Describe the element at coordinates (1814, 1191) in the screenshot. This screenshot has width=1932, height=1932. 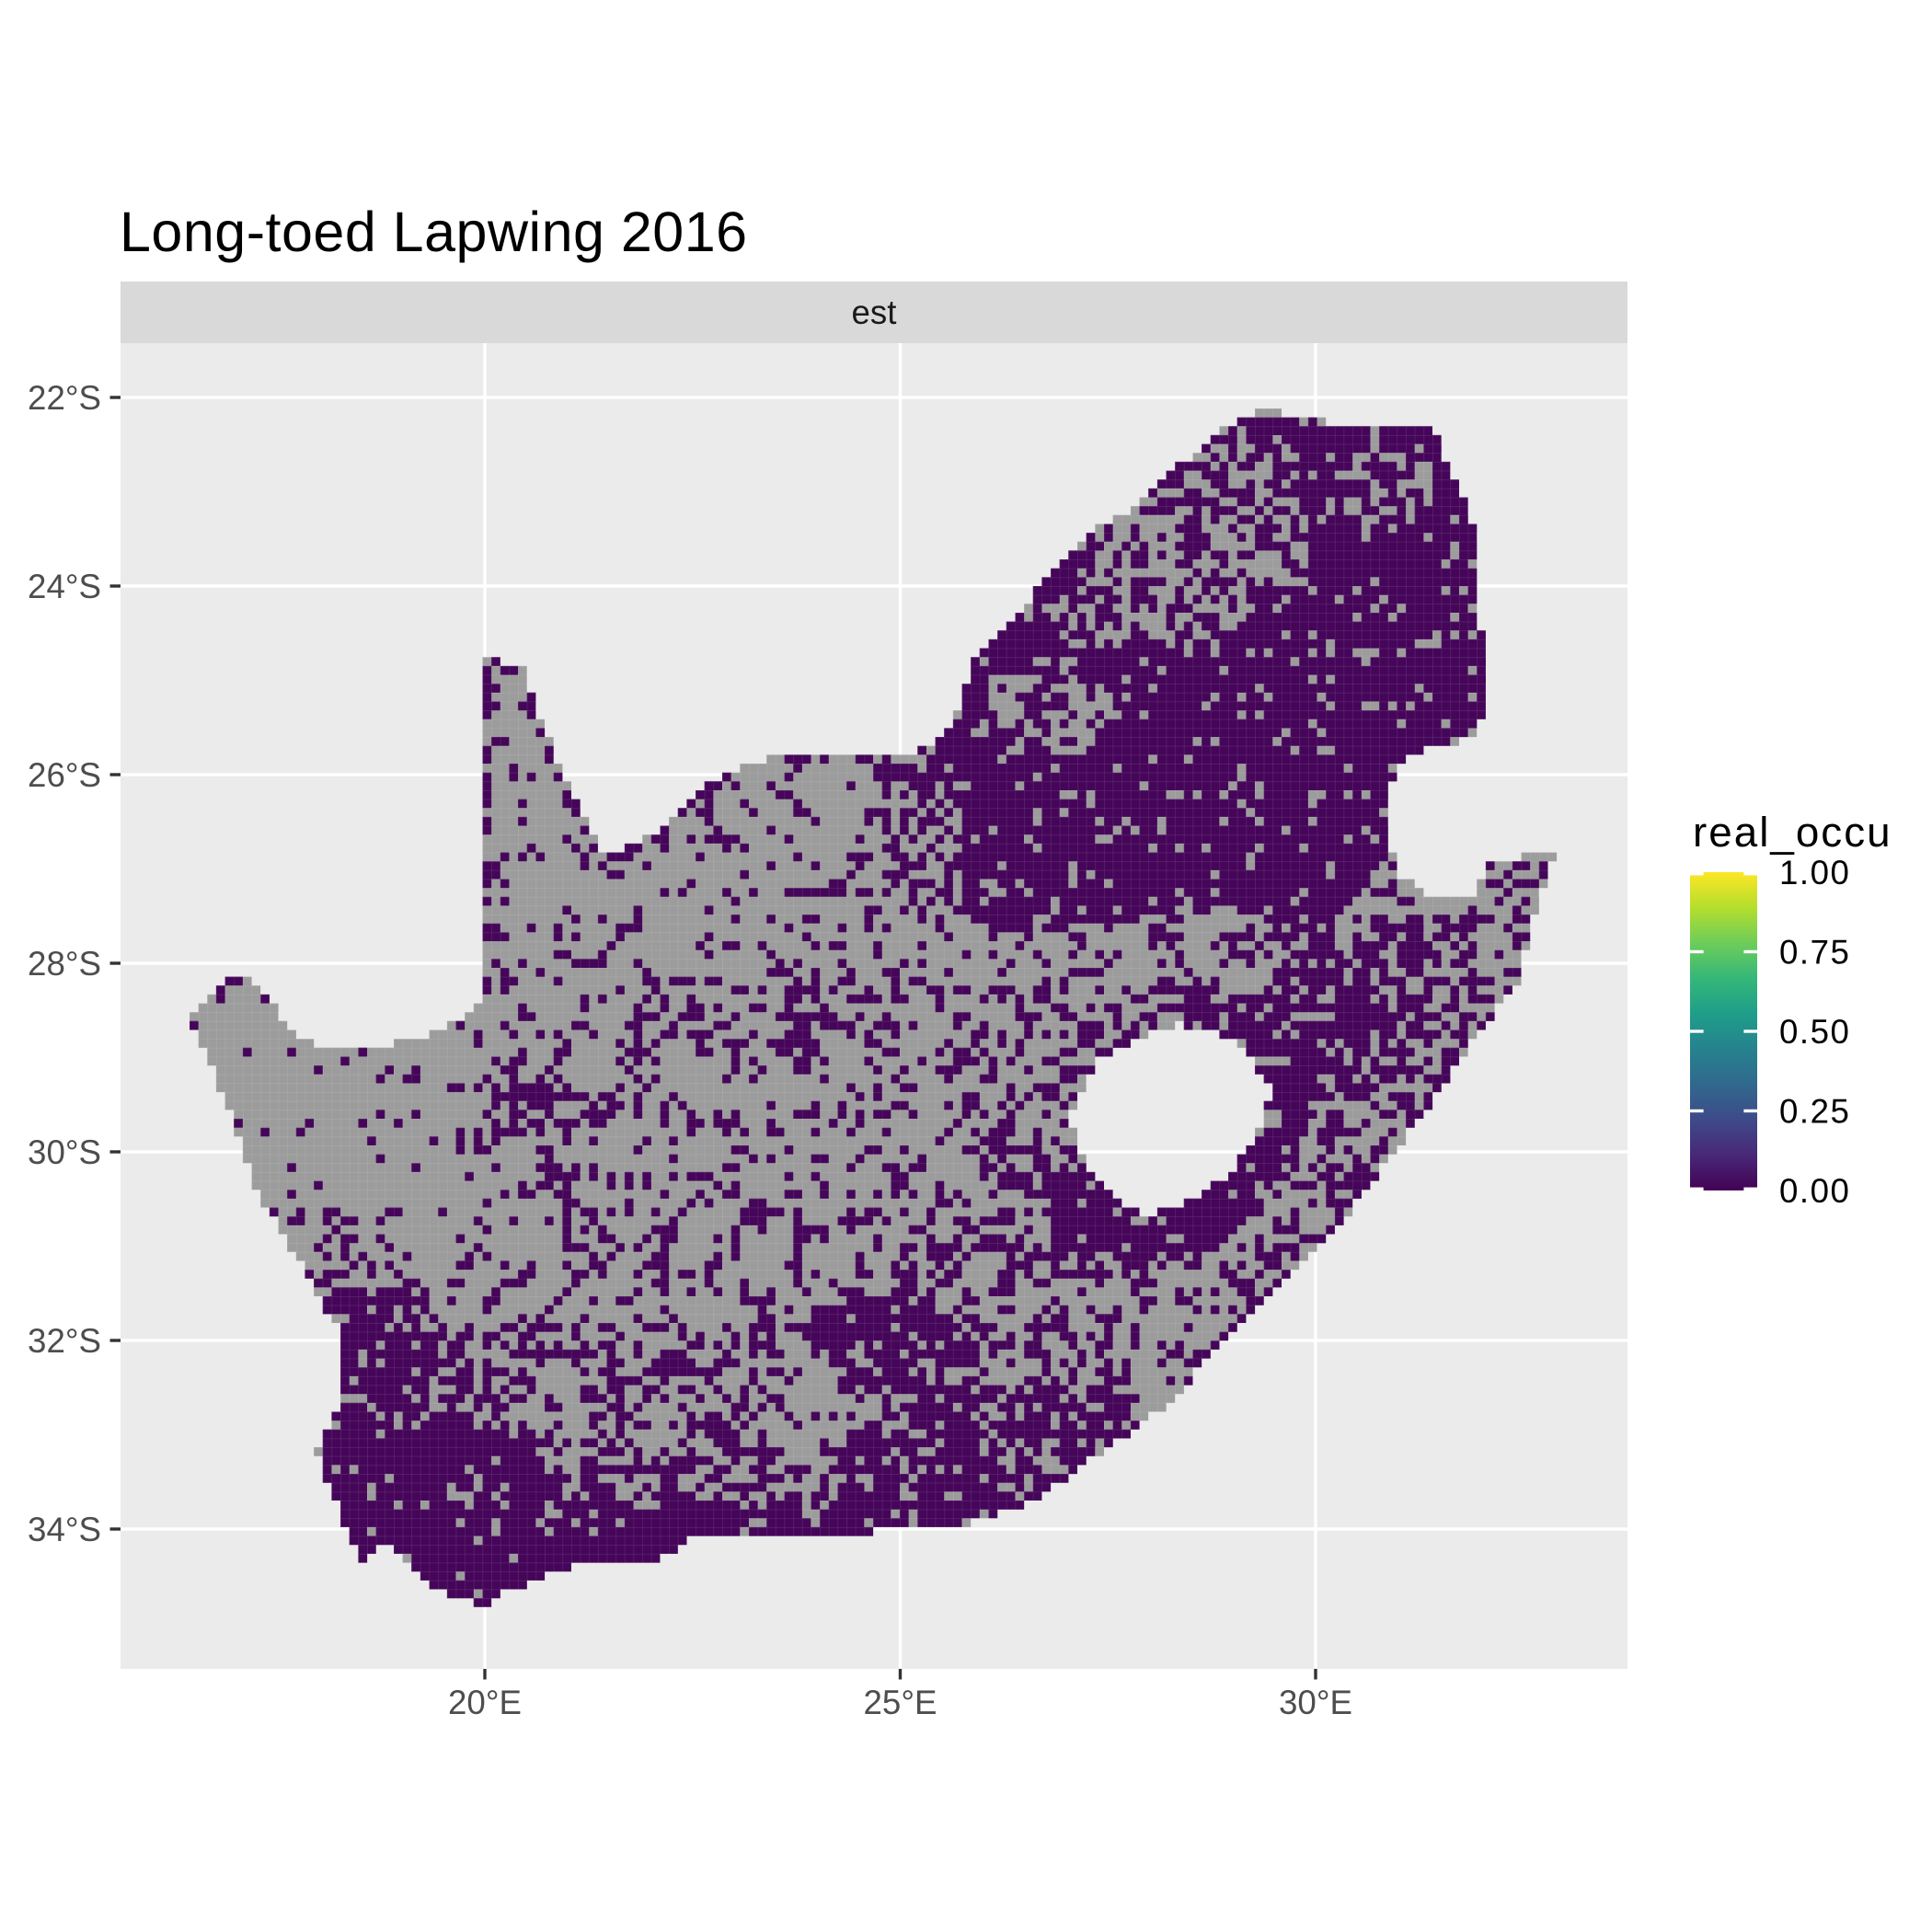
I see `svg-text: 0.00` at that location.